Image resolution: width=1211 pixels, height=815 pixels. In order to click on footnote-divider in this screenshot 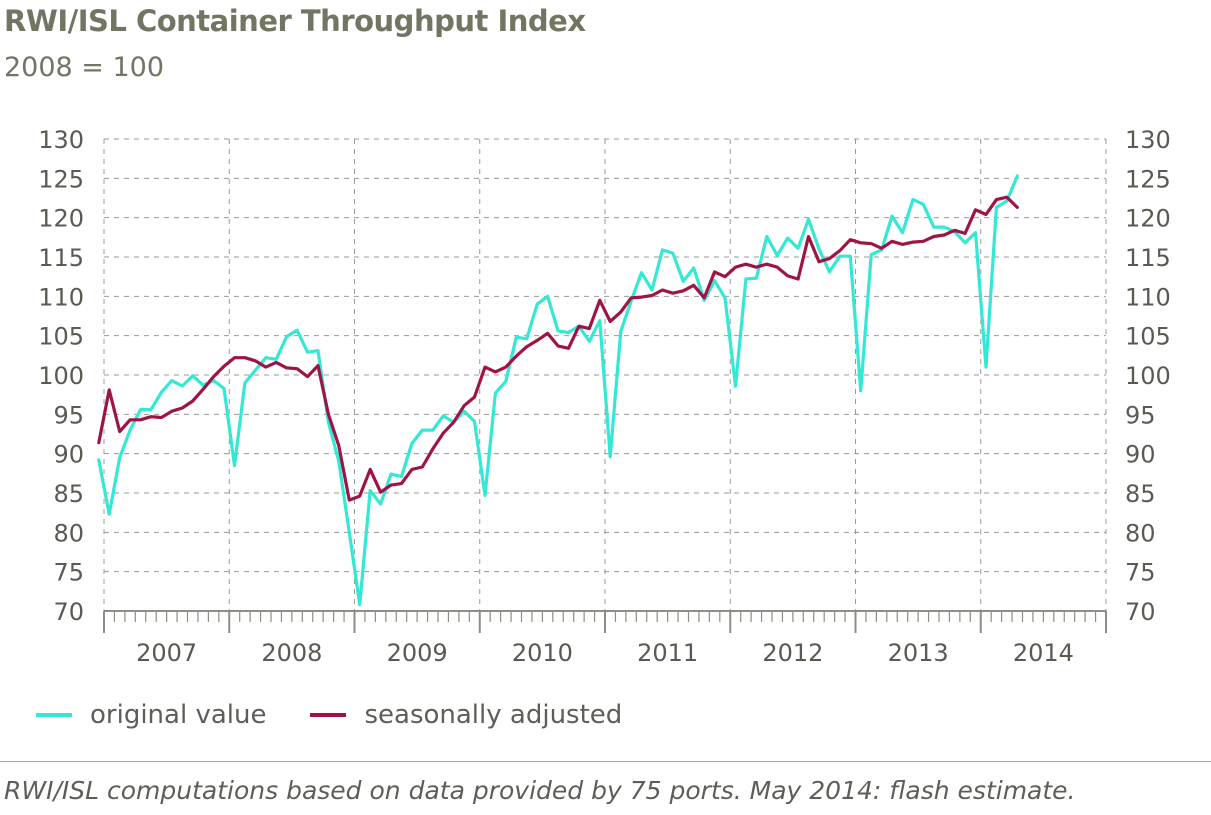, I will do `click(605, 761)`.